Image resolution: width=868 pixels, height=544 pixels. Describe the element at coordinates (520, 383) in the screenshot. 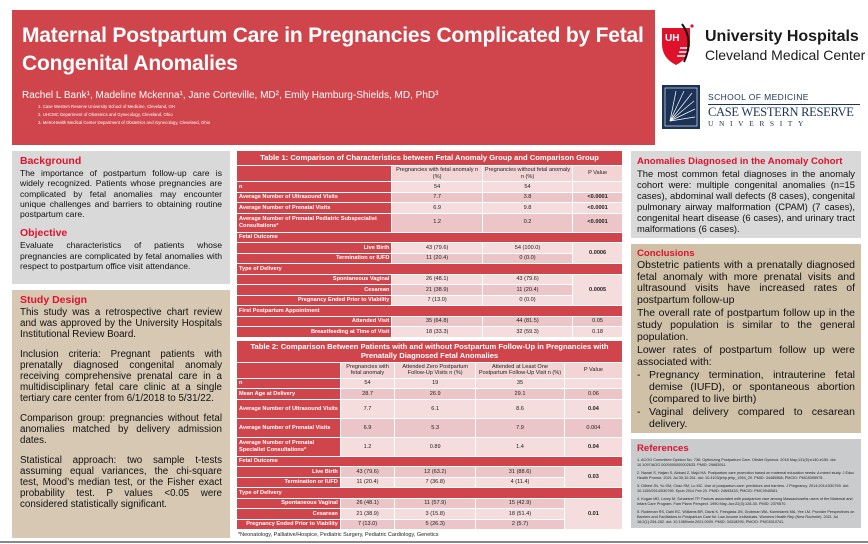

I see `cell-value: 35` at that location.